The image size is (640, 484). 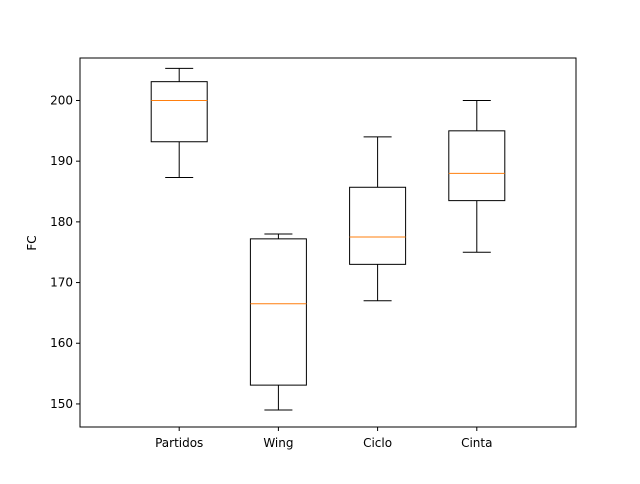 What do you see at coordinates (179, 443) in the screenshot?
I see `x-tick-label-partidos: Partidos` at bounding box center [179, 443].